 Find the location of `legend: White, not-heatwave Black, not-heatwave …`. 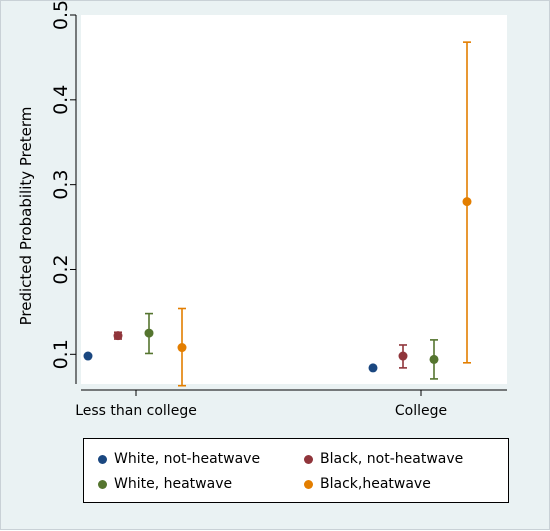

legend: White, not-heatwave Black, not-heatwave … is located at coordinates (296, 470).